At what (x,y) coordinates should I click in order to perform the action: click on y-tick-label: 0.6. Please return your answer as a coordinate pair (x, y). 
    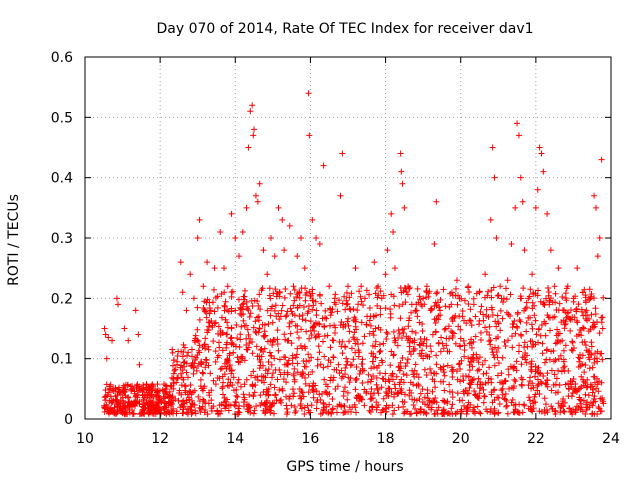
    Looking at the image, I should click on (62, 58).